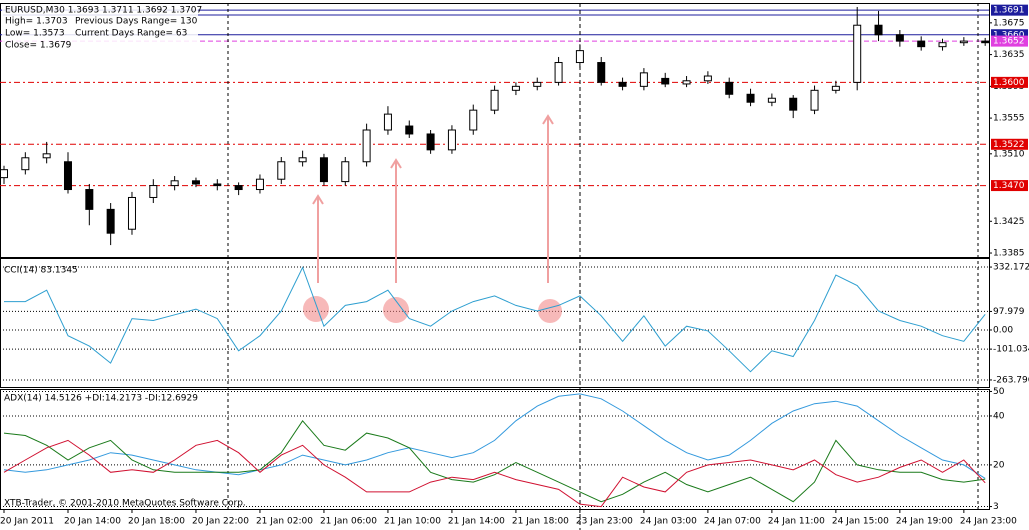 The image size is (1029, 530). Describe the element at coordinates (540, 522) in the screenshot. I see `x-tick-label: 21 Jan 18:00` at that location.